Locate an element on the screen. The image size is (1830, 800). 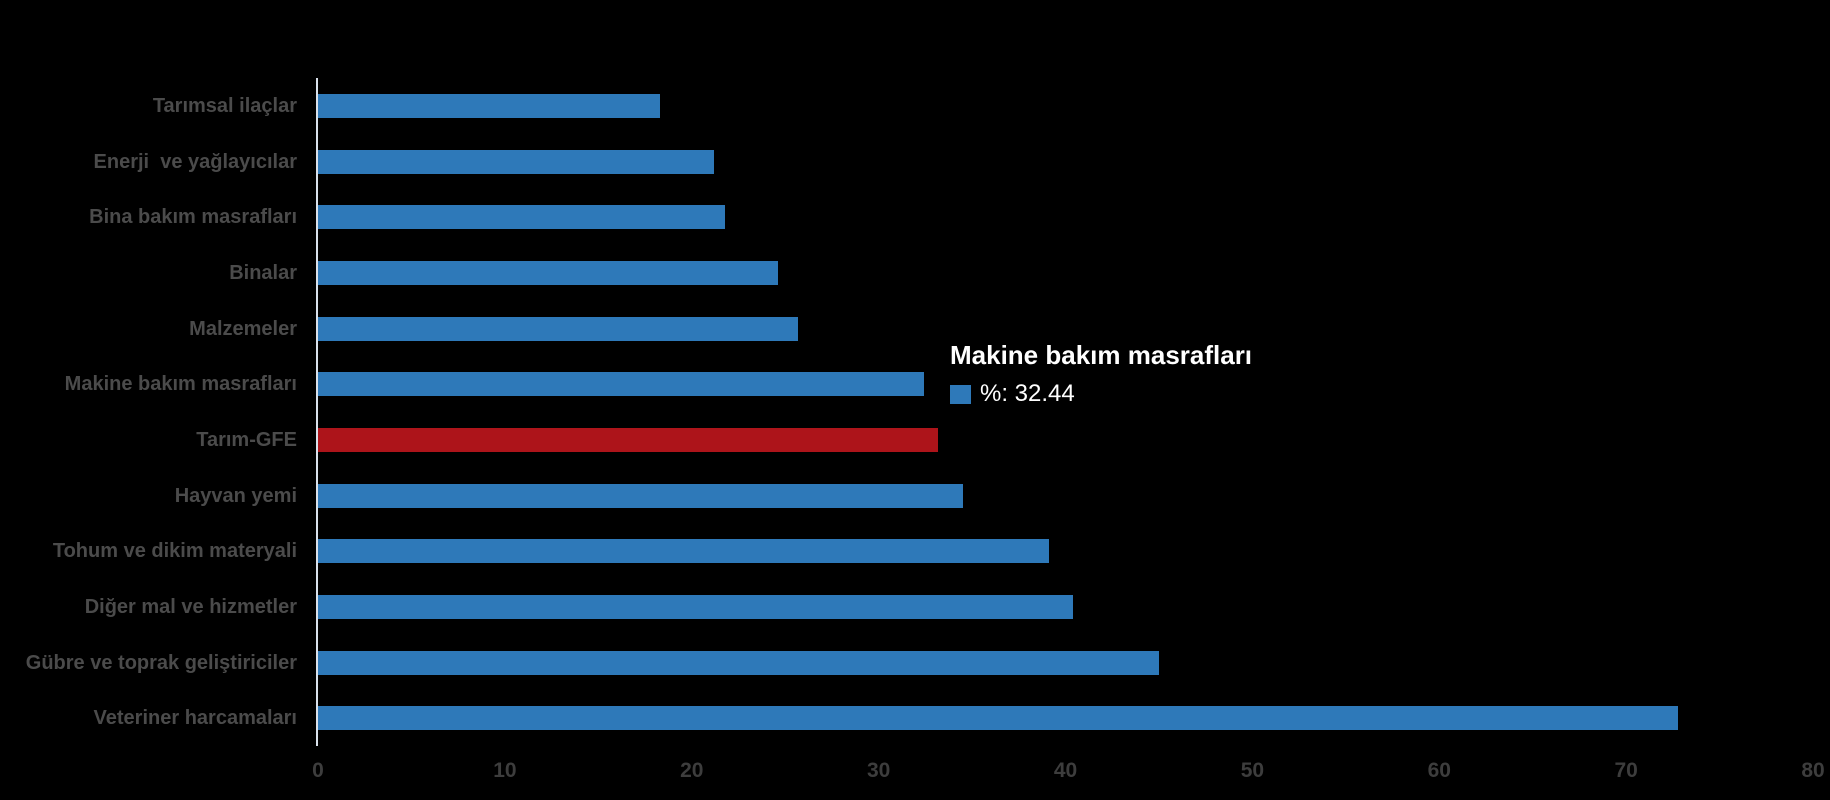
x-tick-label: 0 is located at coordinates (318, 770).